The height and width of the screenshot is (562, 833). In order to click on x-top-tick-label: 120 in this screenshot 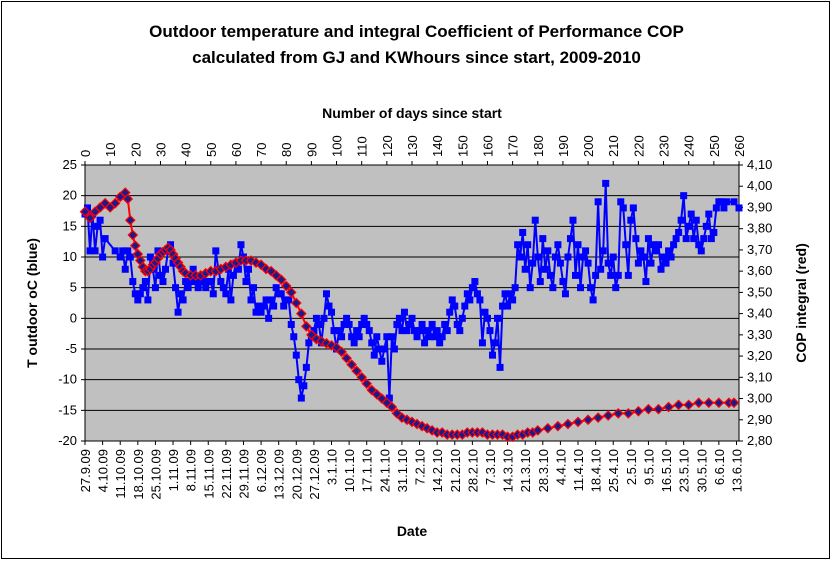, I will do `click(387, 146)`.